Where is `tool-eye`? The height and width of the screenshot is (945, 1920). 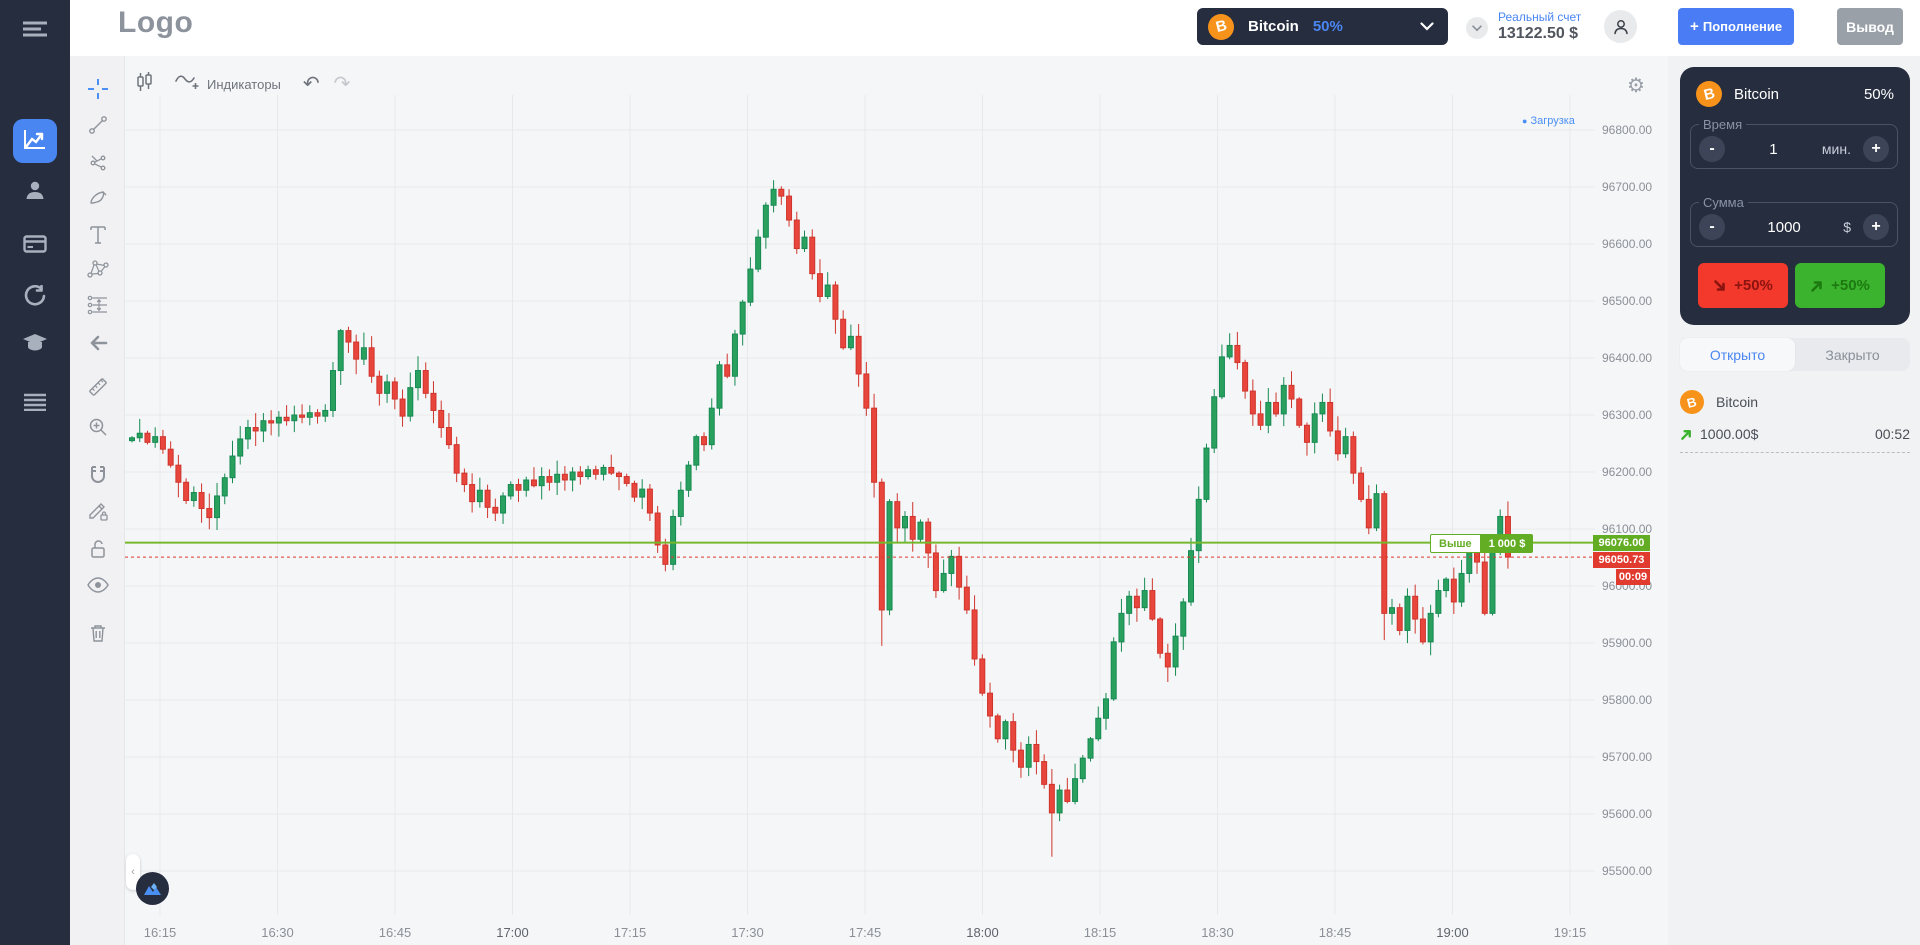 tool-eye is located at coordinates (97, 587).